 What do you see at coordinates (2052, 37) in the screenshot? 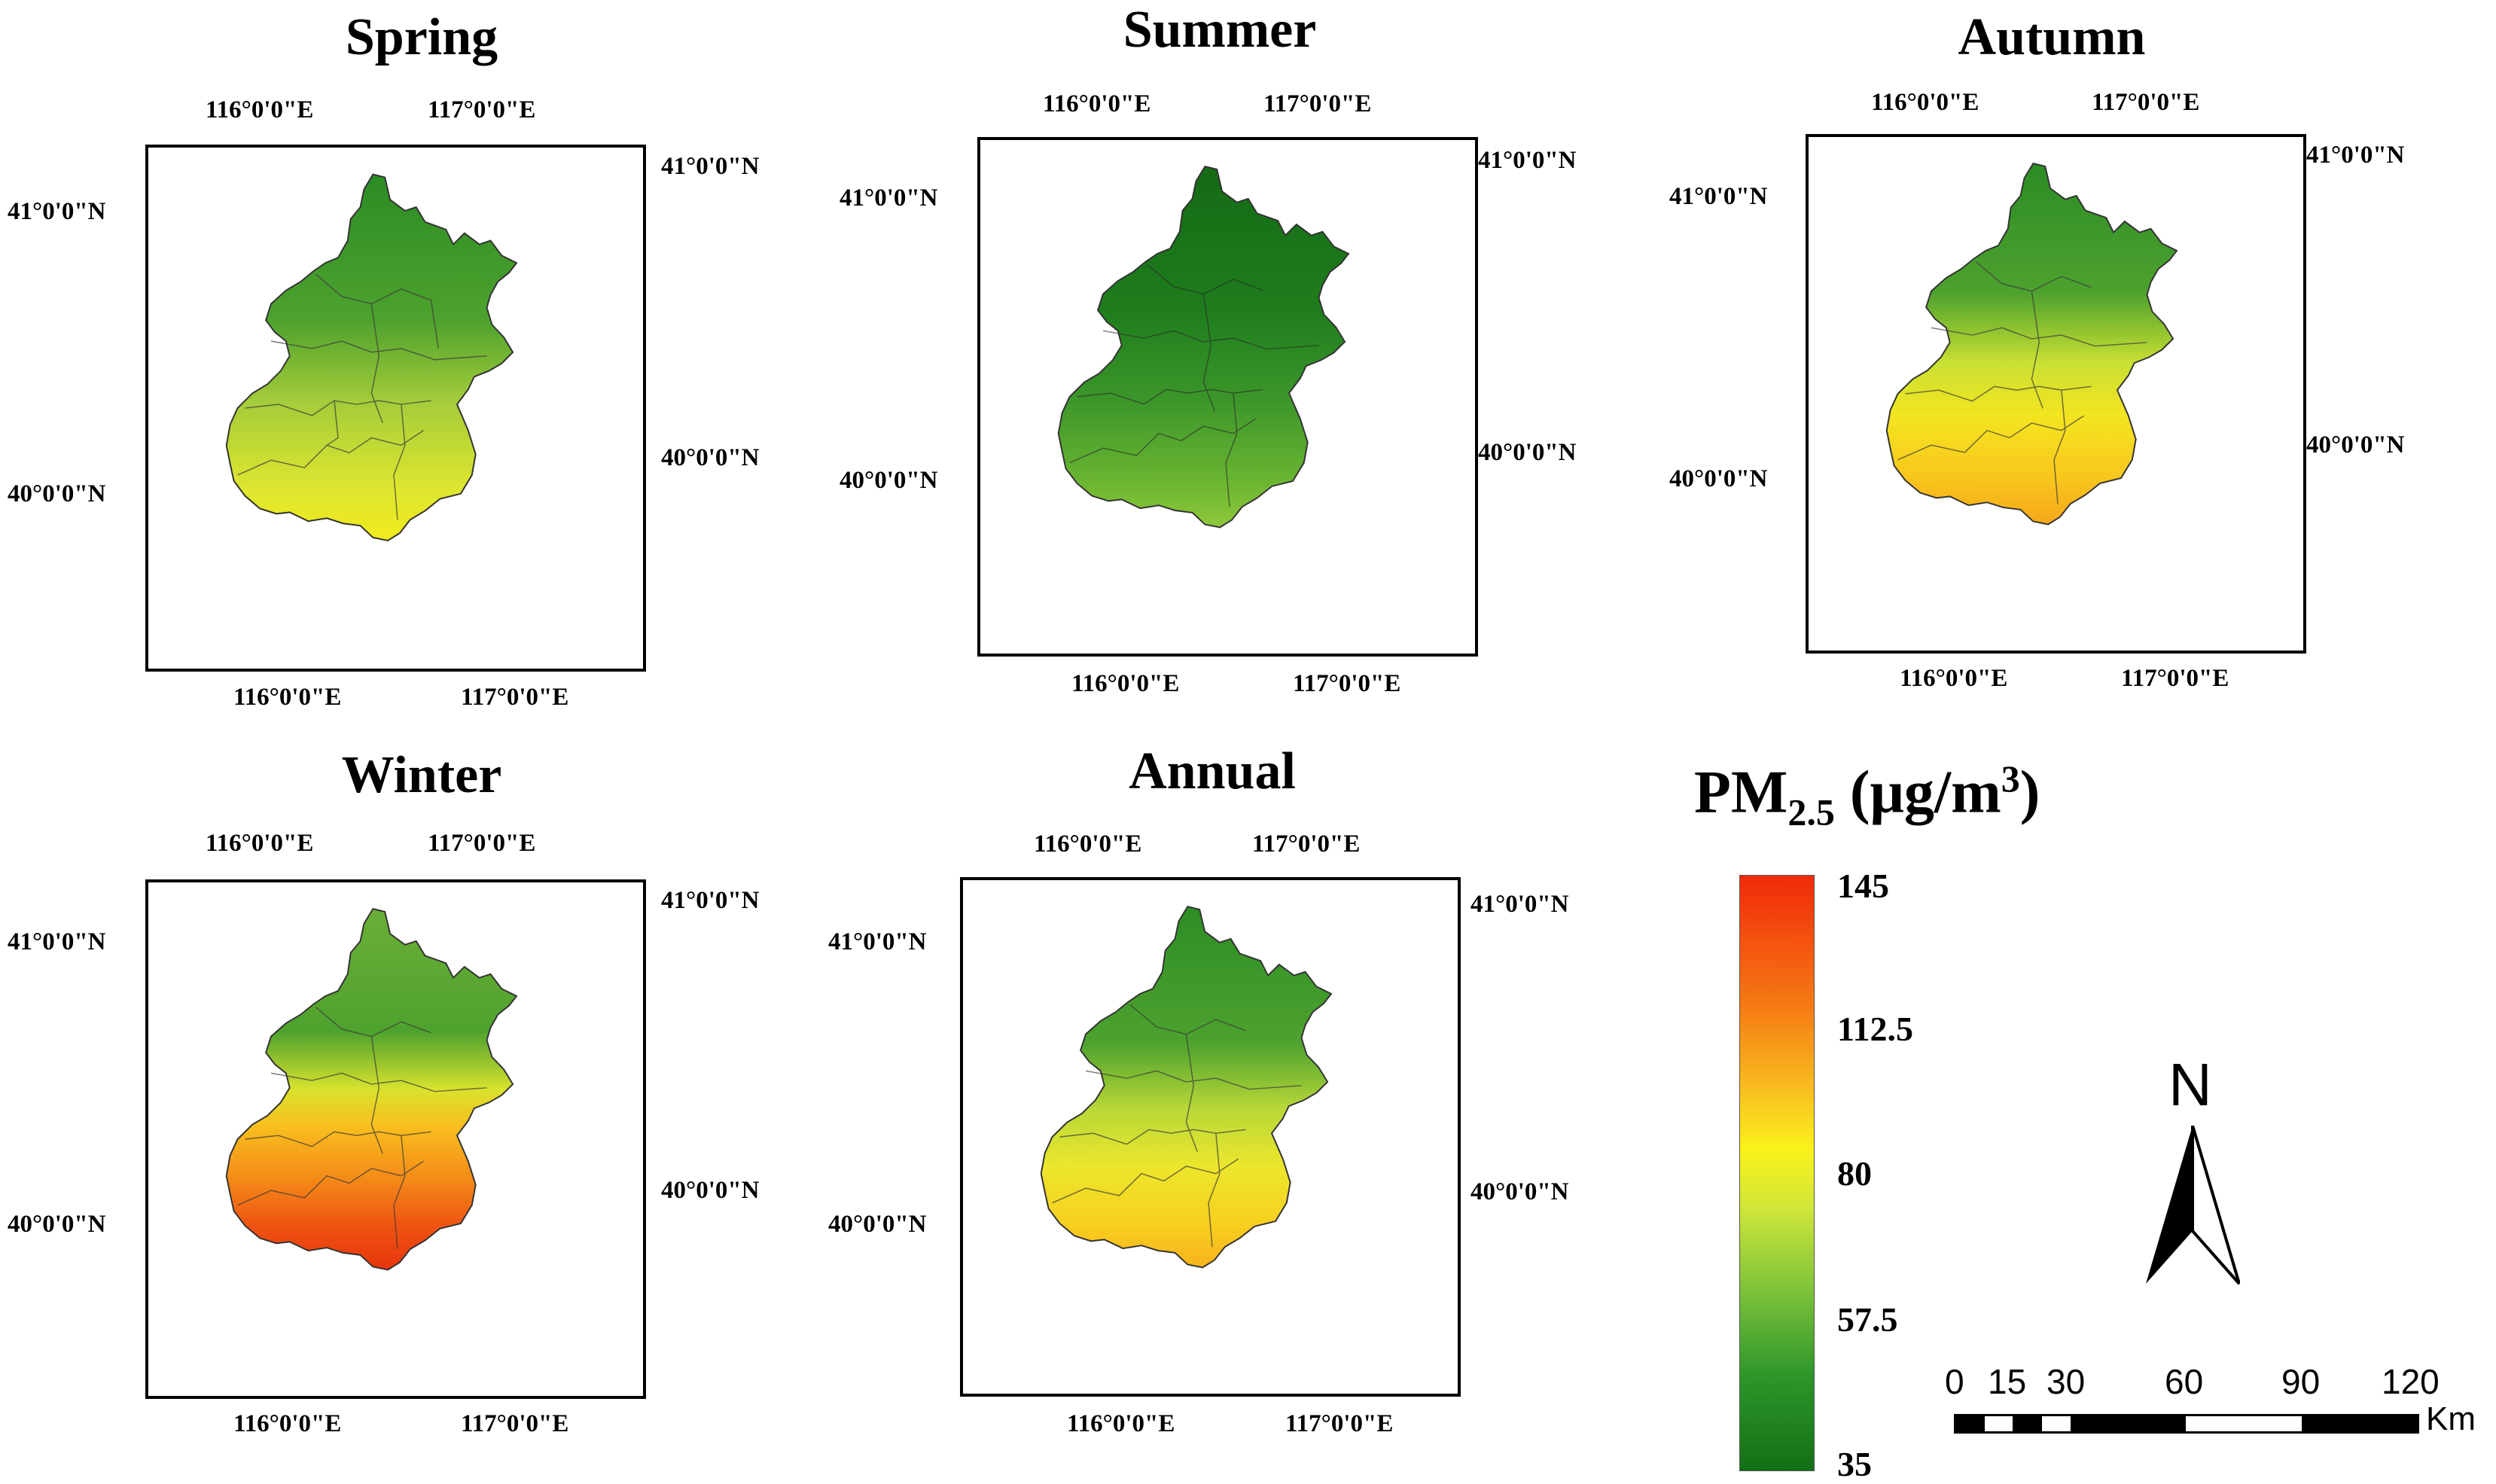
I see `panel-title: Autumn` at bounding box center [2052, 37].